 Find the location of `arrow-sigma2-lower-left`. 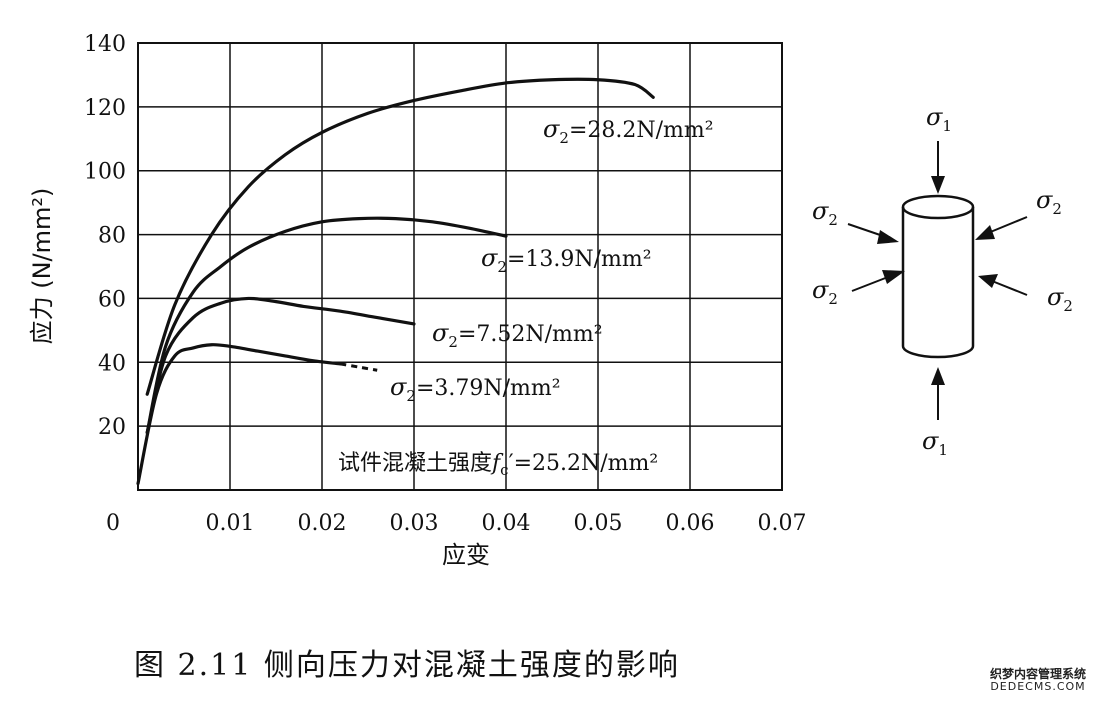

arrow-sigma2-lower-left is located at coordinates (878, 281).